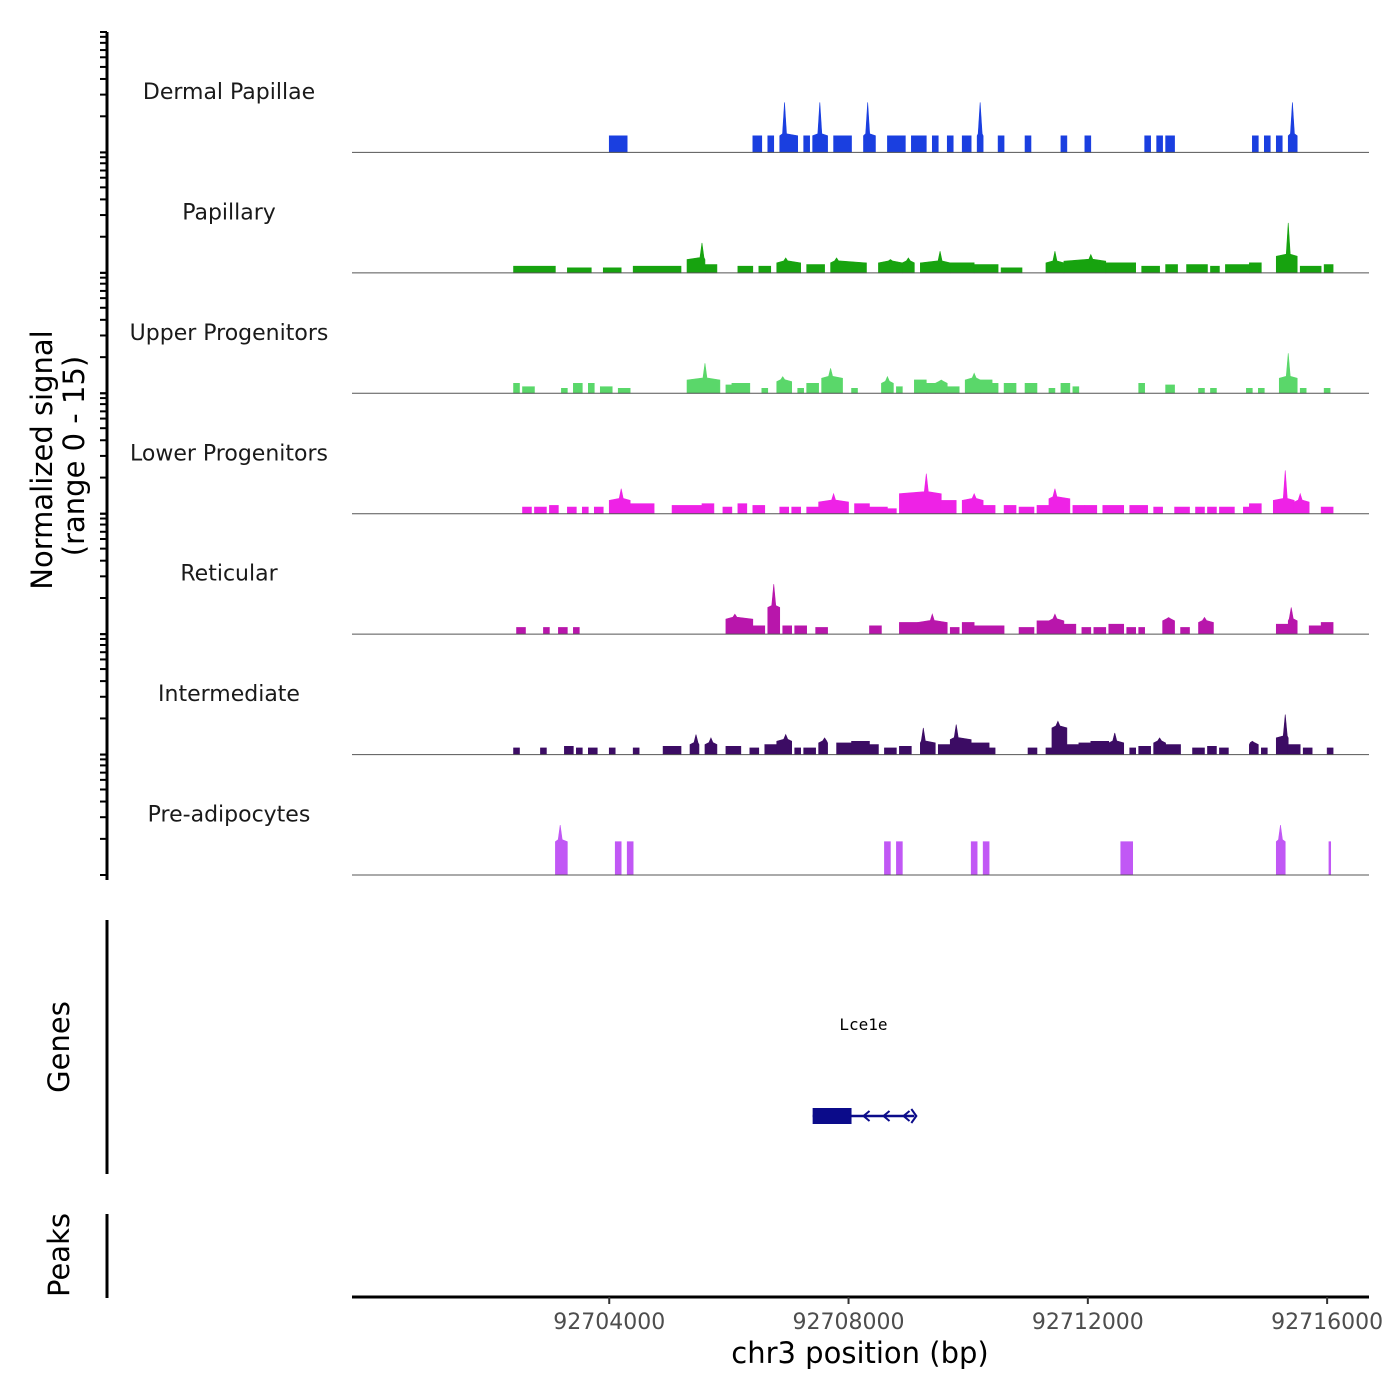 The width and height of the screenshot is (1400, 1400). I want to click on track-label-lower-progenitors: Lower Progenitors, so click(229, 453).